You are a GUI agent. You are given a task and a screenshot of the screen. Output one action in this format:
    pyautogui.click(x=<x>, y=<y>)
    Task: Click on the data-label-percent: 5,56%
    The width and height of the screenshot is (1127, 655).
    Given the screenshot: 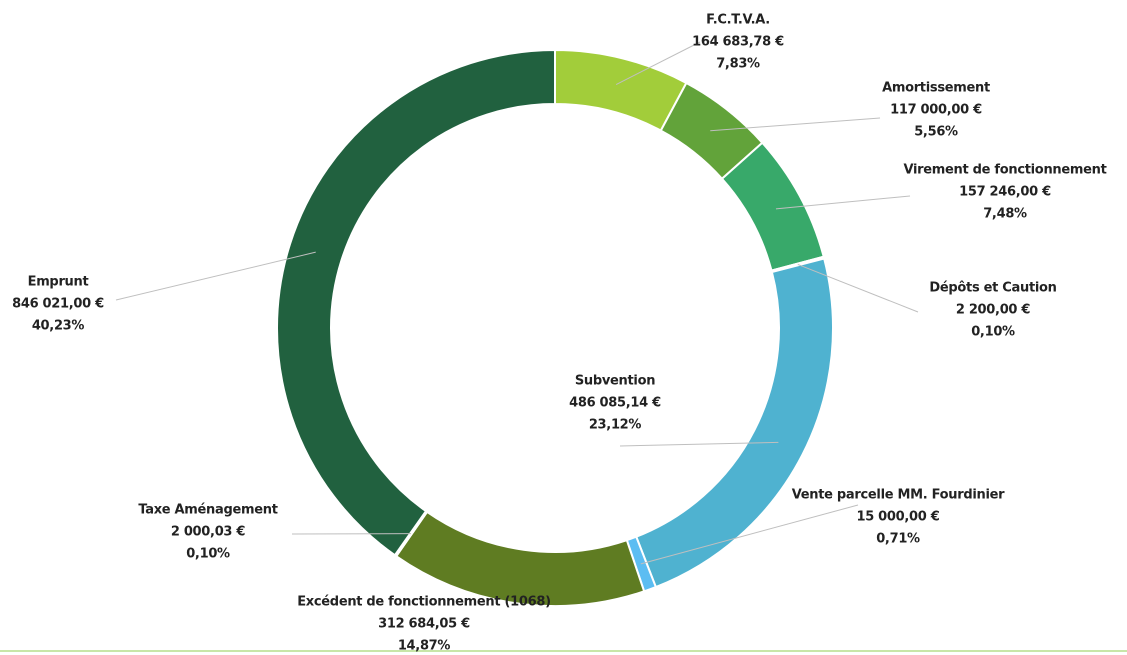 What is the action you would take?
    pyautogui.click(x=936, y=132)
    